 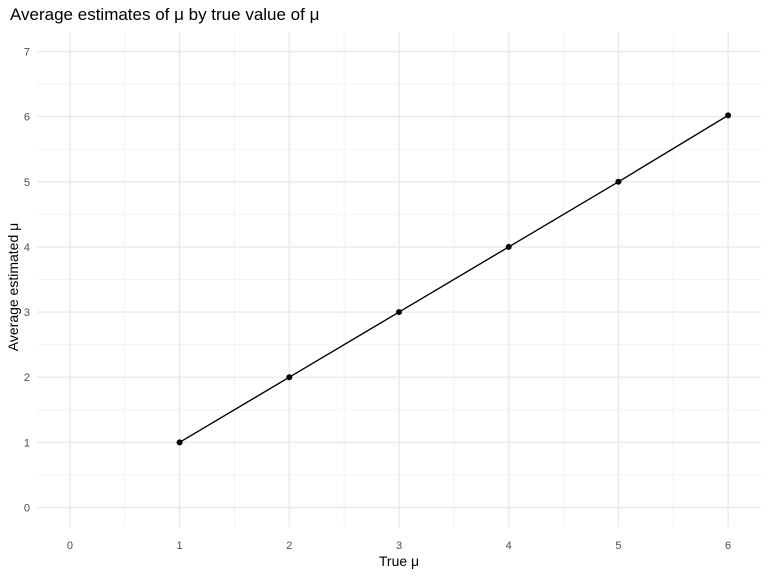 What do you see at coordinates (27, 118) in the screenshot?
I see `y-tick-label: 6` at bounding box center [27, 118].